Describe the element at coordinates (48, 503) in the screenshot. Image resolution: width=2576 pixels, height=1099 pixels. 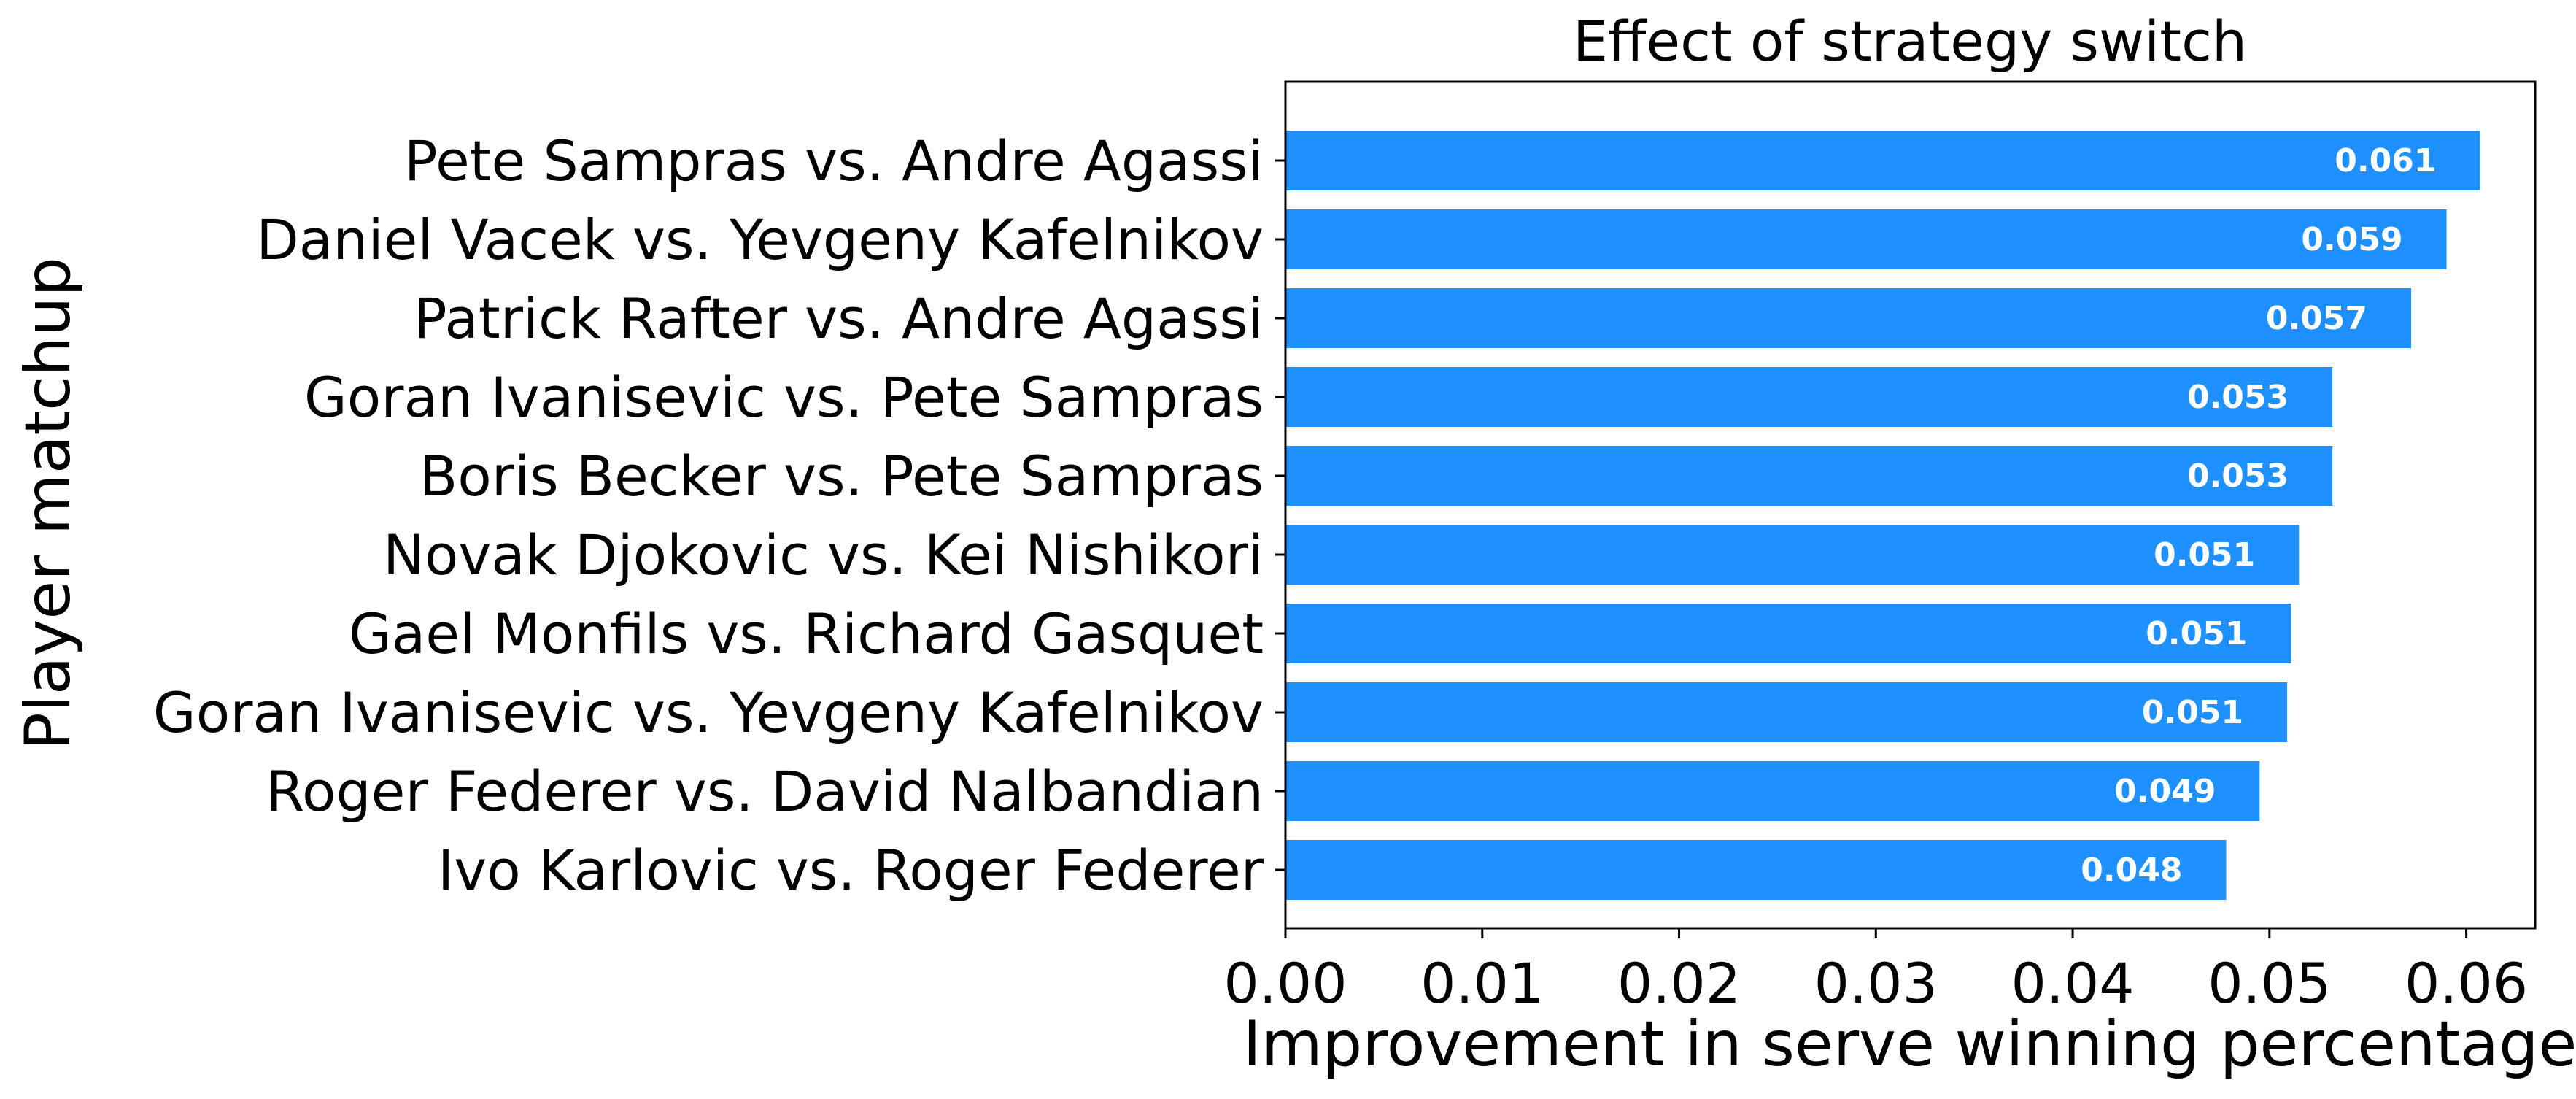
I see `y-axis-label: Player matchup` at that location.